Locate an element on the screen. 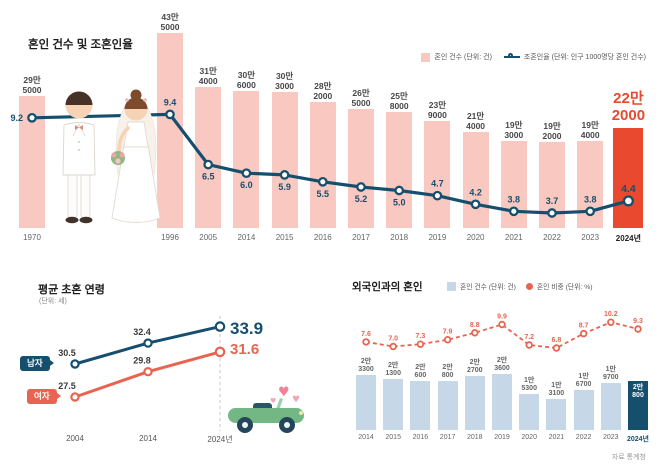 The width and height of the screenshot is (658, 471). marriage-count-value: 30만 6000 is located at coordinates (246, 80).